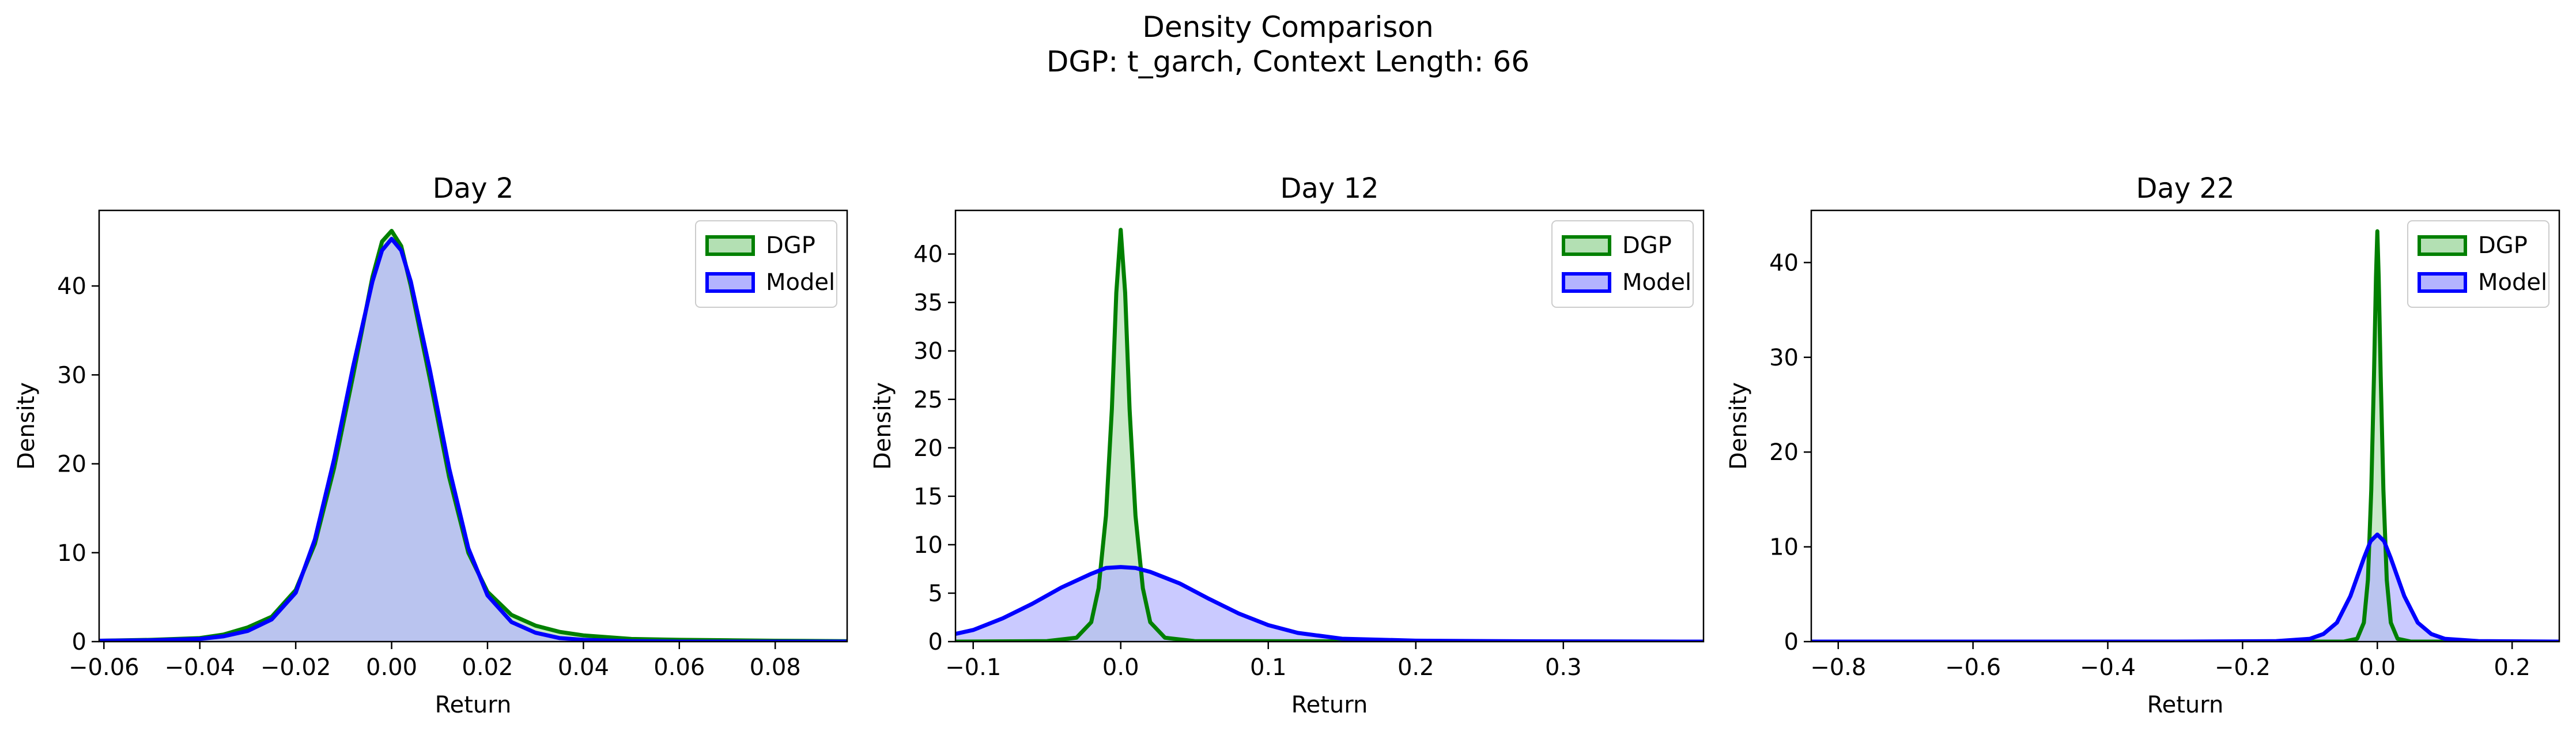  I want to click on x-tick-label: −0.4, so click(2108, 667).